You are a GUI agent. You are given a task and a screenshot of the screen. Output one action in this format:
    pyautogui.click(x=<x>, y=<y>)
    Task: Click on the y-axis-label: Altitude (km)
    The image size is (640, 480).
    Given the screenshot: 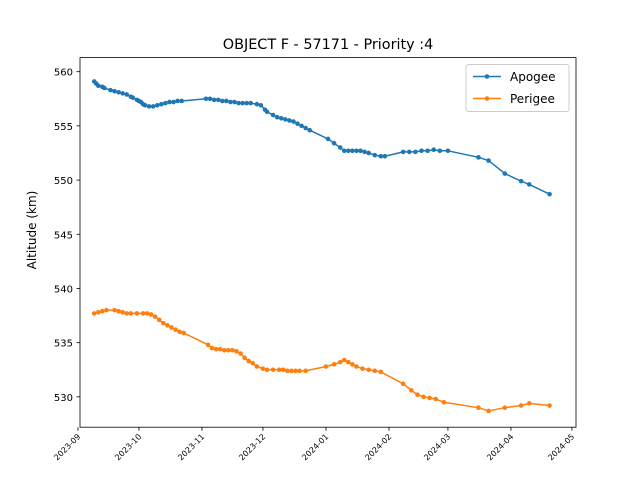 What is the action you would take?
    pyautogui.click(x=32, y=230)
    